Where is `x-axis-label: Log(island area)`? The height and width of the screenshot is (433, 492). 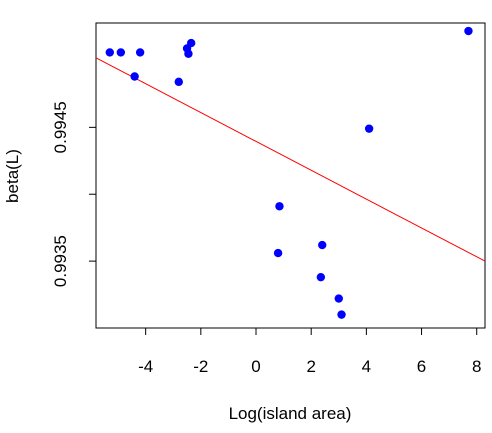
x-axis-label: Log(island area) is located at coordinates (290, 413).